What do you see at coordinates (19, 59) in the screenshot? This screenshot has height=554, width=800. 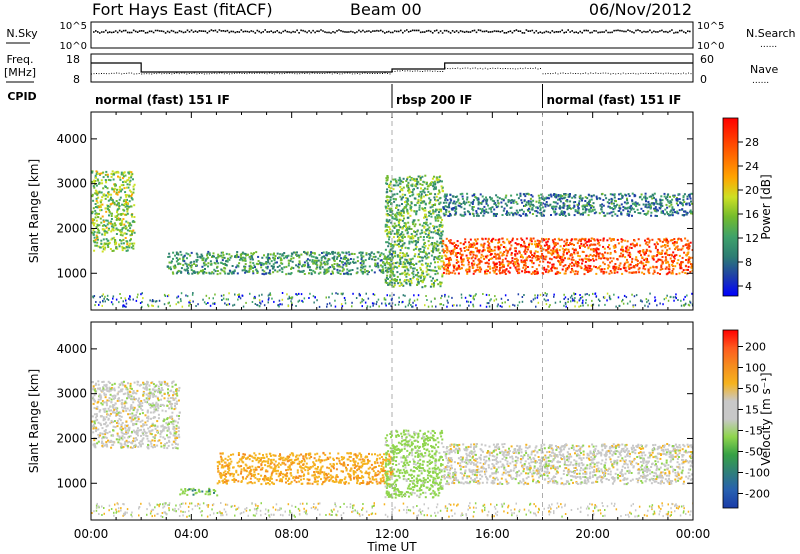 I see `freq-label: Freq.` at bounding box center [19, 59].